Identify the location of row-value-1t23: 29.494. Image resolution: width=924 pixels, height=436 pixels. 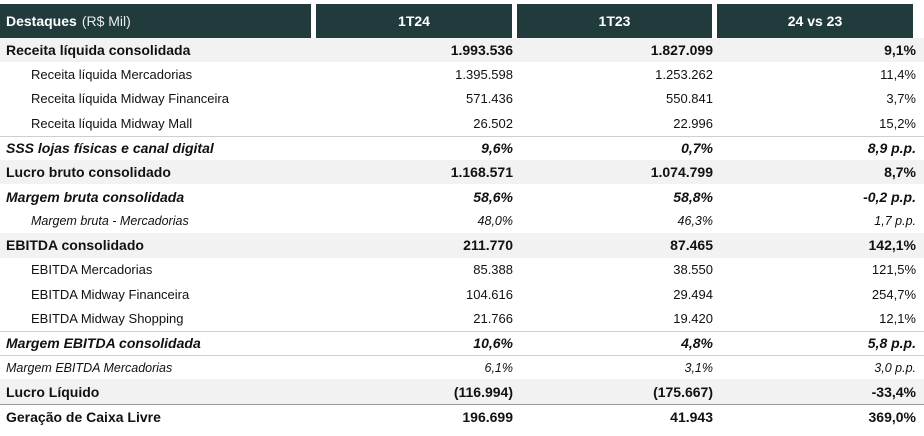
(693, 294).